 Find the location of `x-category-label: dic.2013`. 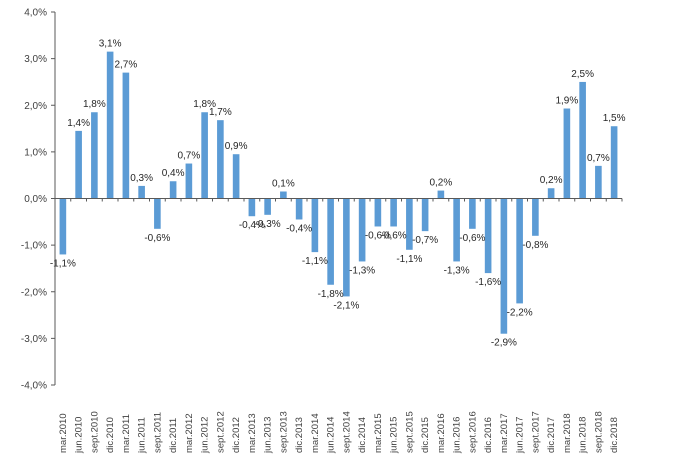

x-category-label: dic.2013 is located at coordinates (299, 435).